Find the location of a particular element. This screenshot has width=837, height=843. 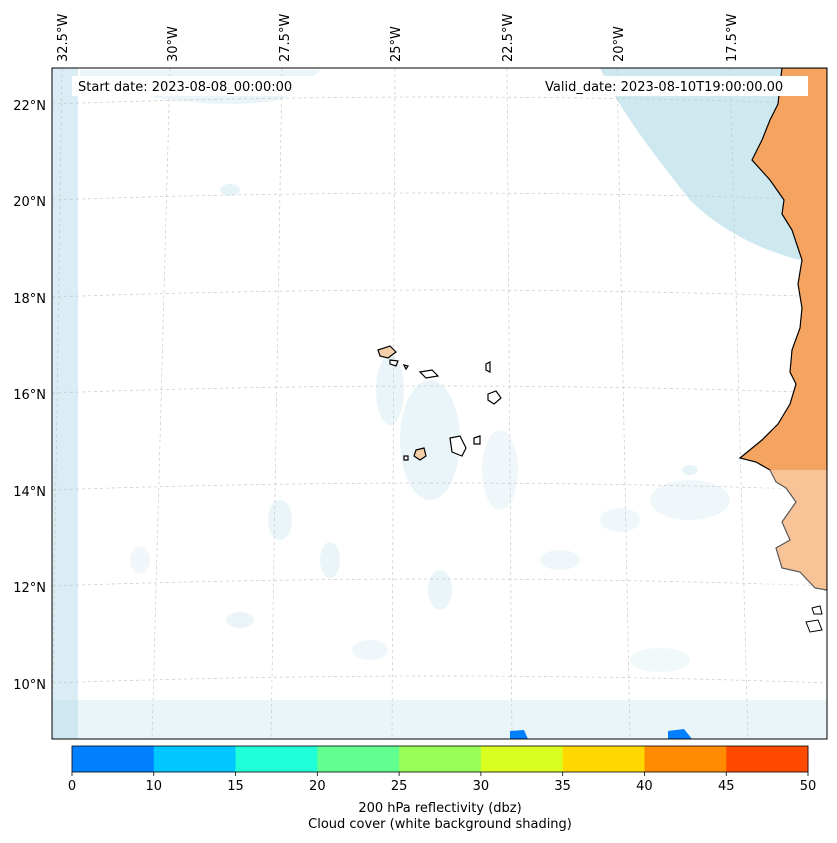

lon-label: 30°W is located at coordinates (173, 44).